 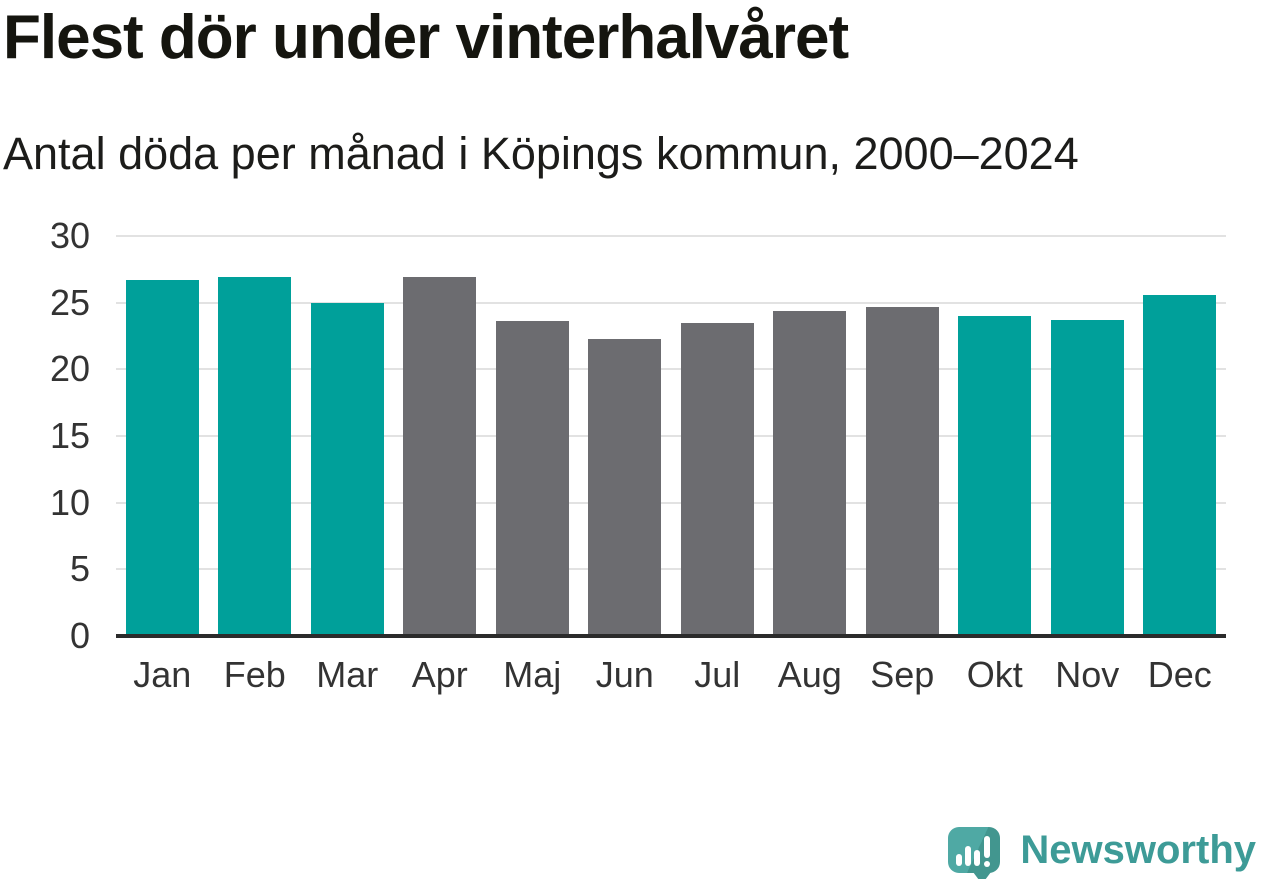 I want to click on bar-band-aug, so click(x=810, y=436).